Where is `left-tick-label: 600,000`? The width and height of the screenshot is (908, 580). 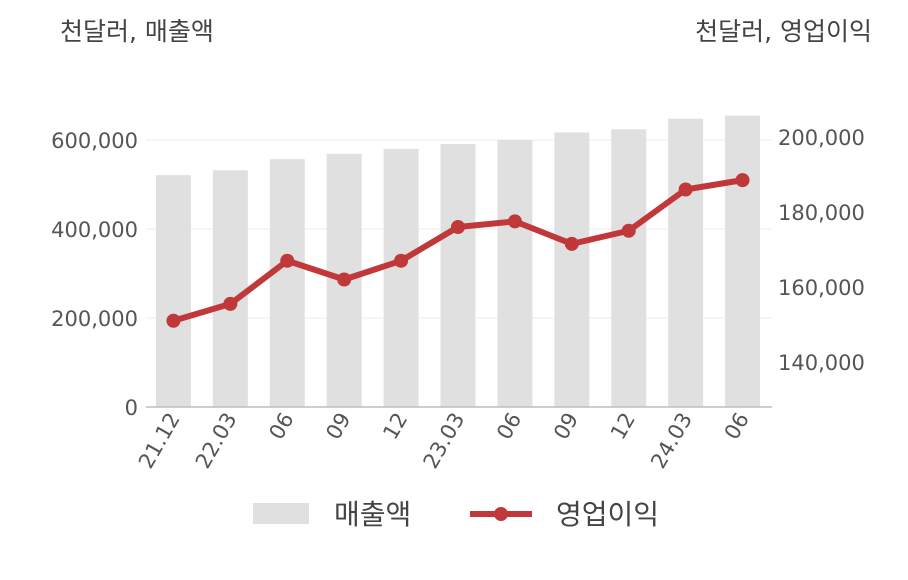 left-tick-label: 600,000 is located at coordinates (94, 141).